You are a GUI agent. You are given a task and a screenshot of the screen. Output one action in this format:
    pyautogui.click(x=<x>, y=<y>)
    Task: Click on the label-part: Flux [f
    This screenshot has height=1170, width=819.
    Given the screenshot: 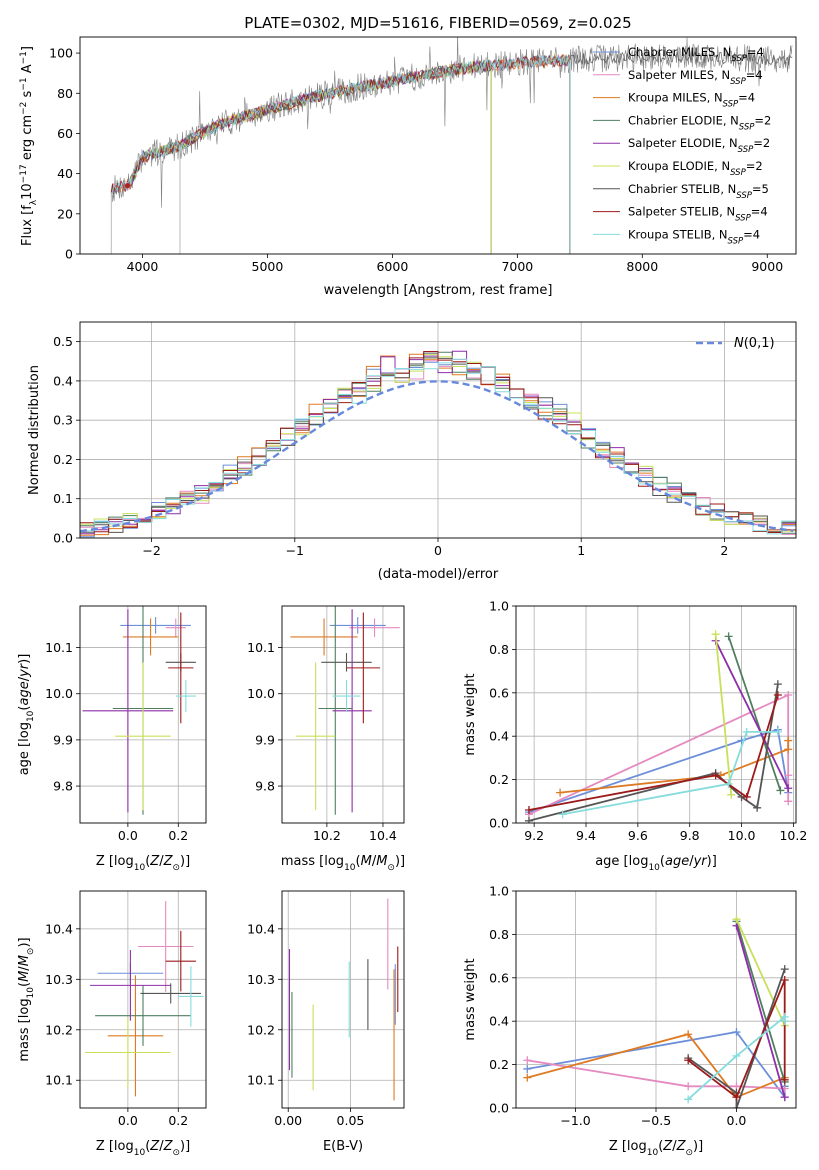 What is the action you would take?
    pyautogui.click(x=27, y=225)
    